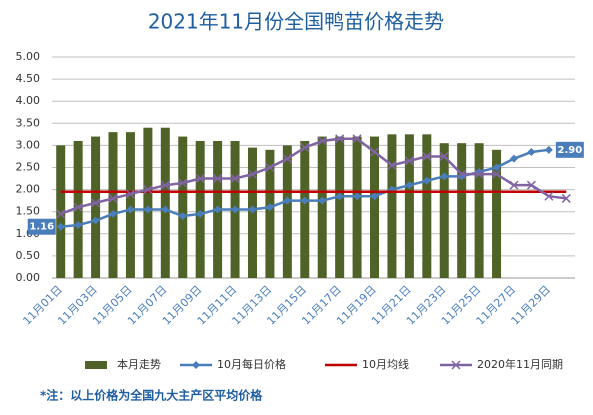  Describe the element at coordinates (28, 167) in the screenshot. I see `y-tick-label: 2.50` at that location.